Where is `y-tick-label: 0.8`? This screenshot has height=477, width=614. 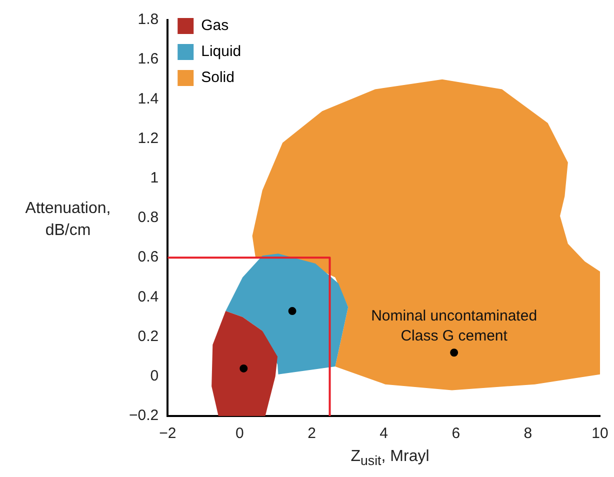 y-tick-label: 0.8 is located at coordinates (148, 217).